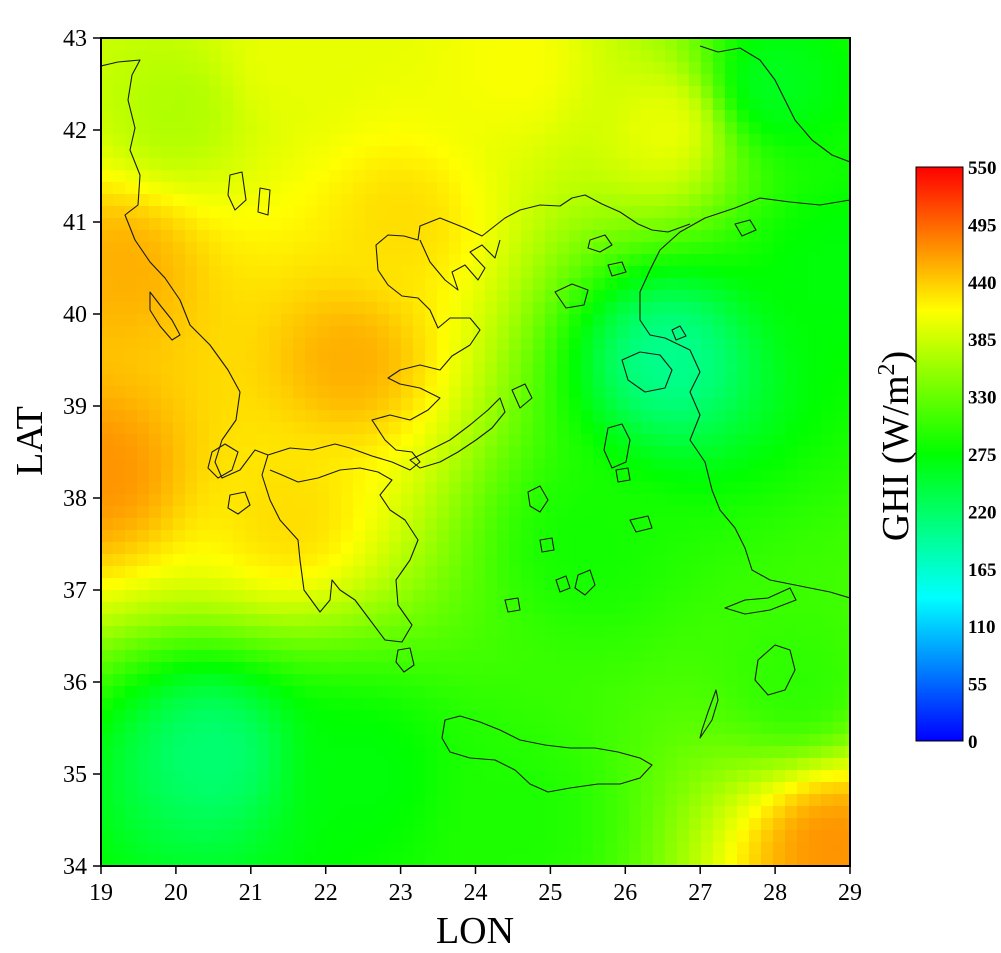  Describe the element at coordinates (850, 893) in the screenshot. I see `x-tick-label: 29` at that location.